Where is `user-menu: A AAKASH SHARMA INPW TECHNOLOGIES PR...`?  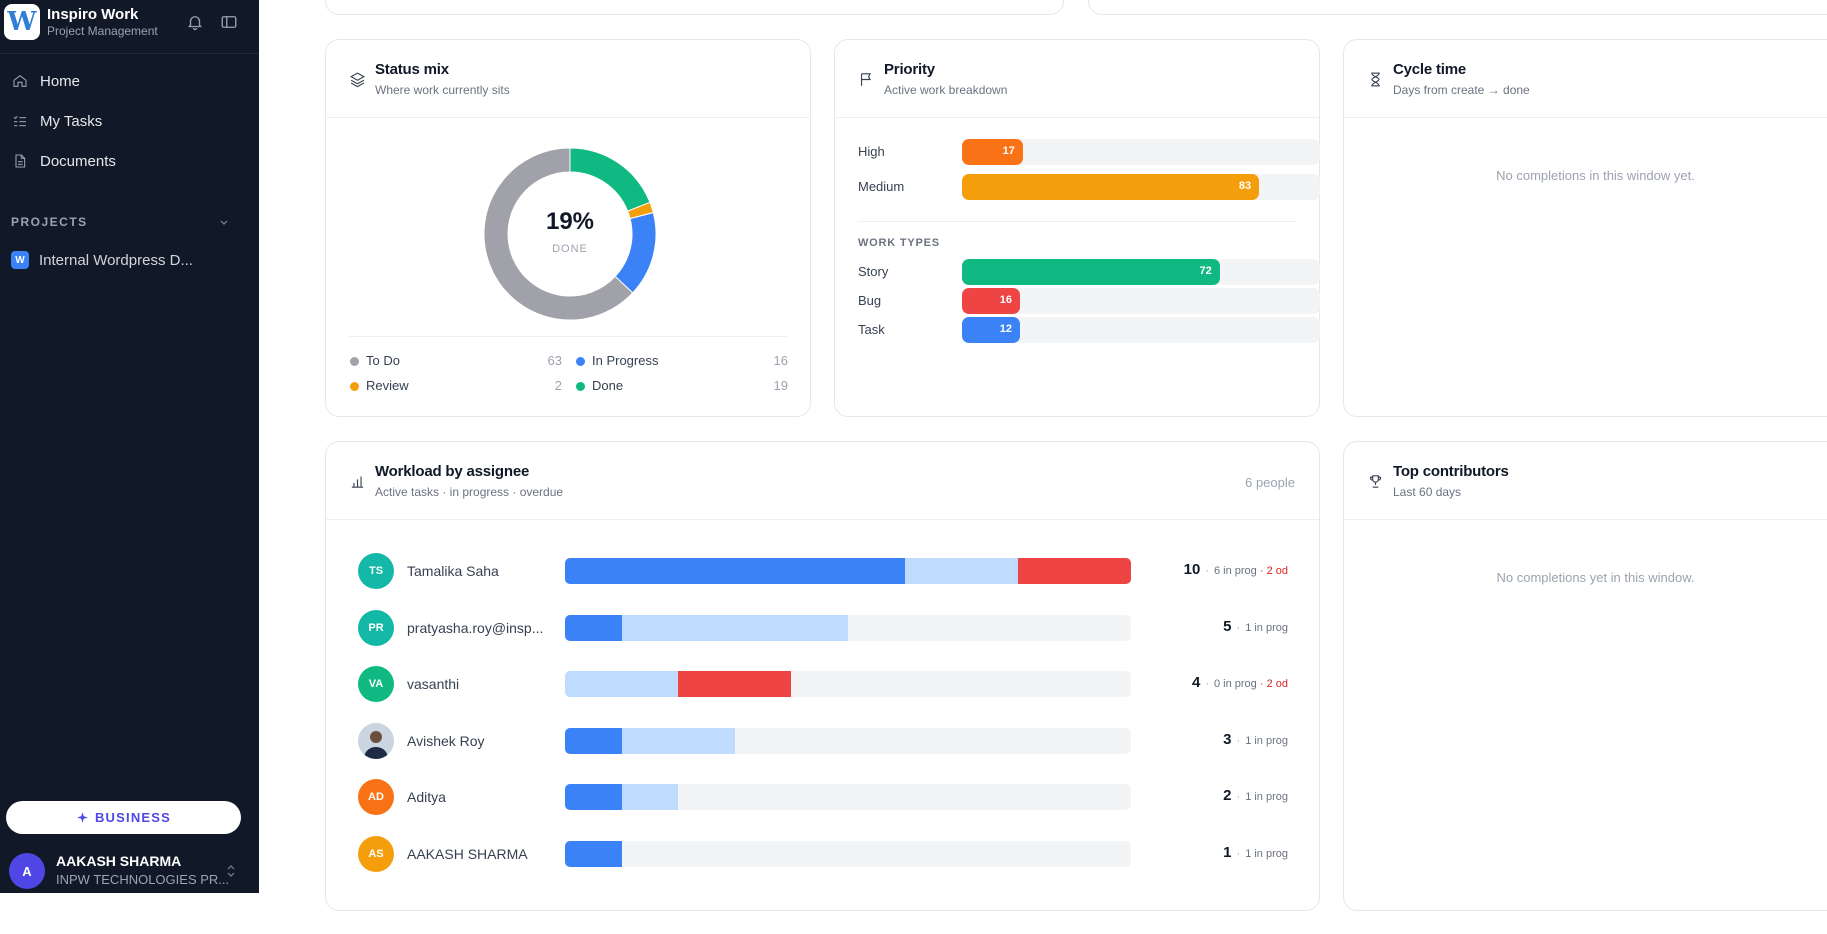 user-menu: A AAKASH SHARMA INPW TECHNOLOGIES PR... is located at coordinates (129, 871).